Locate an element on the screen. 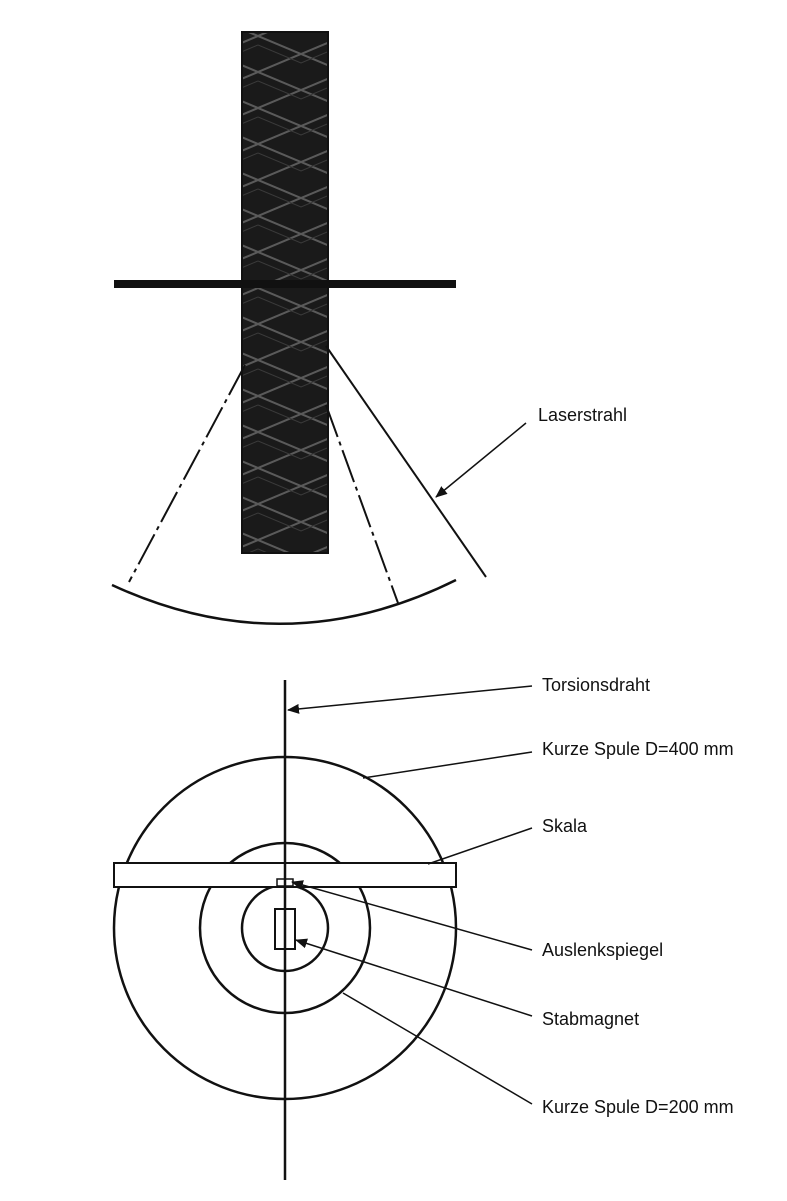 The image size is (787, 1201). beam-left-dashdot is located at coordinates (187, 473).